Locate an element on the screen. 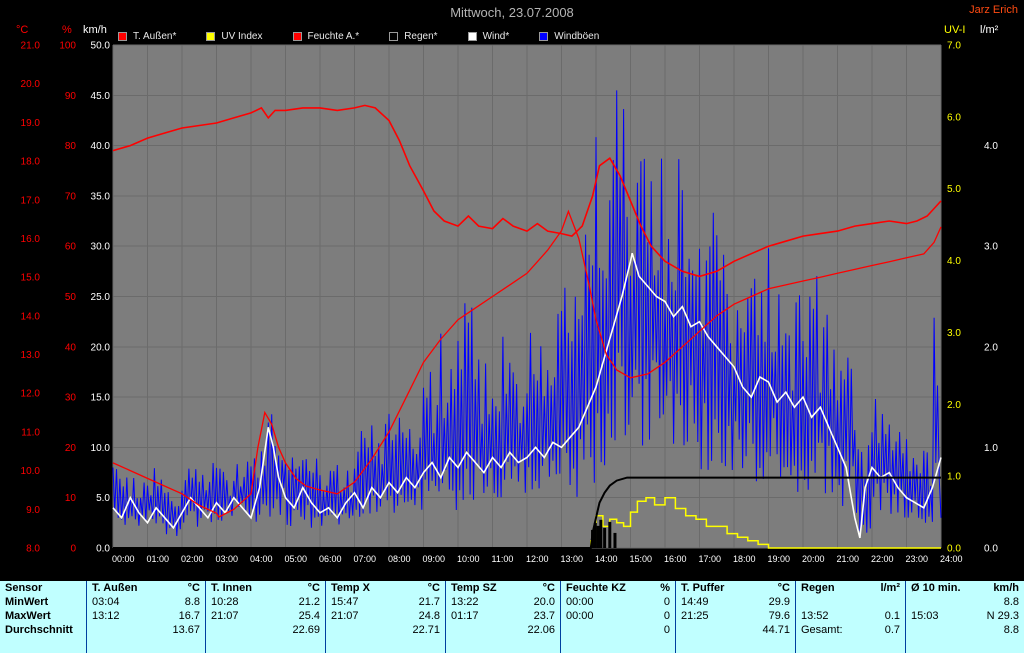 The height and width of the screenshot is (653, 1024). header-cell: Temp X °C is located at coordinates (385, 588).